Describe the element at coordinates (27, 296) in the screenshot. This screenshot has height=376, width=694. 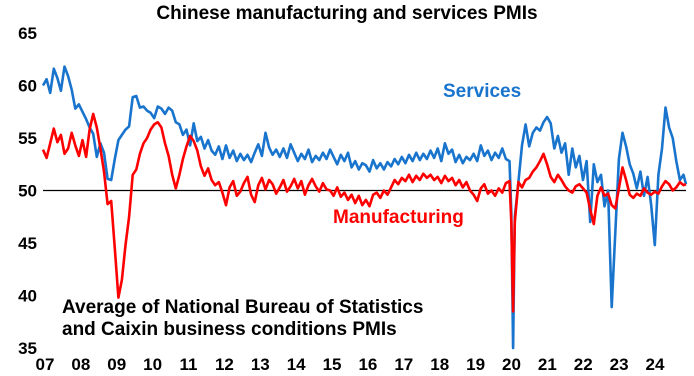
I see `y-tick-label: 40` at that location.